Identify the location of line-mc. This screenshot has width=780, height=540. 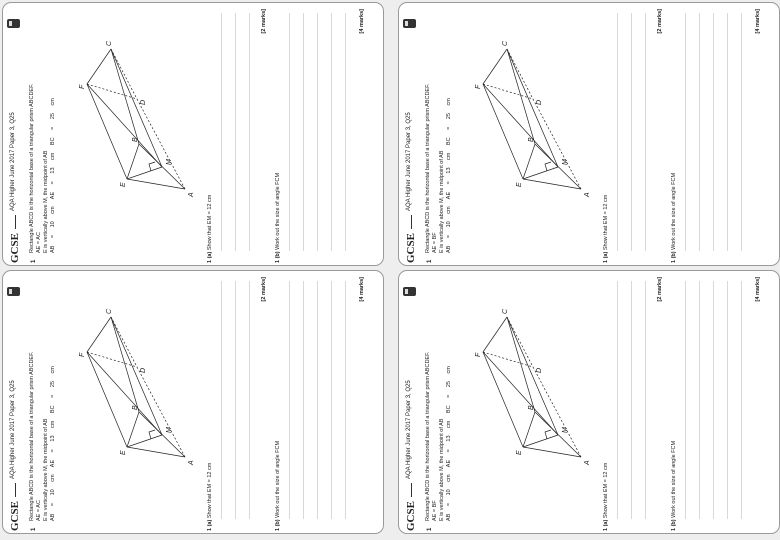
(136, 108).